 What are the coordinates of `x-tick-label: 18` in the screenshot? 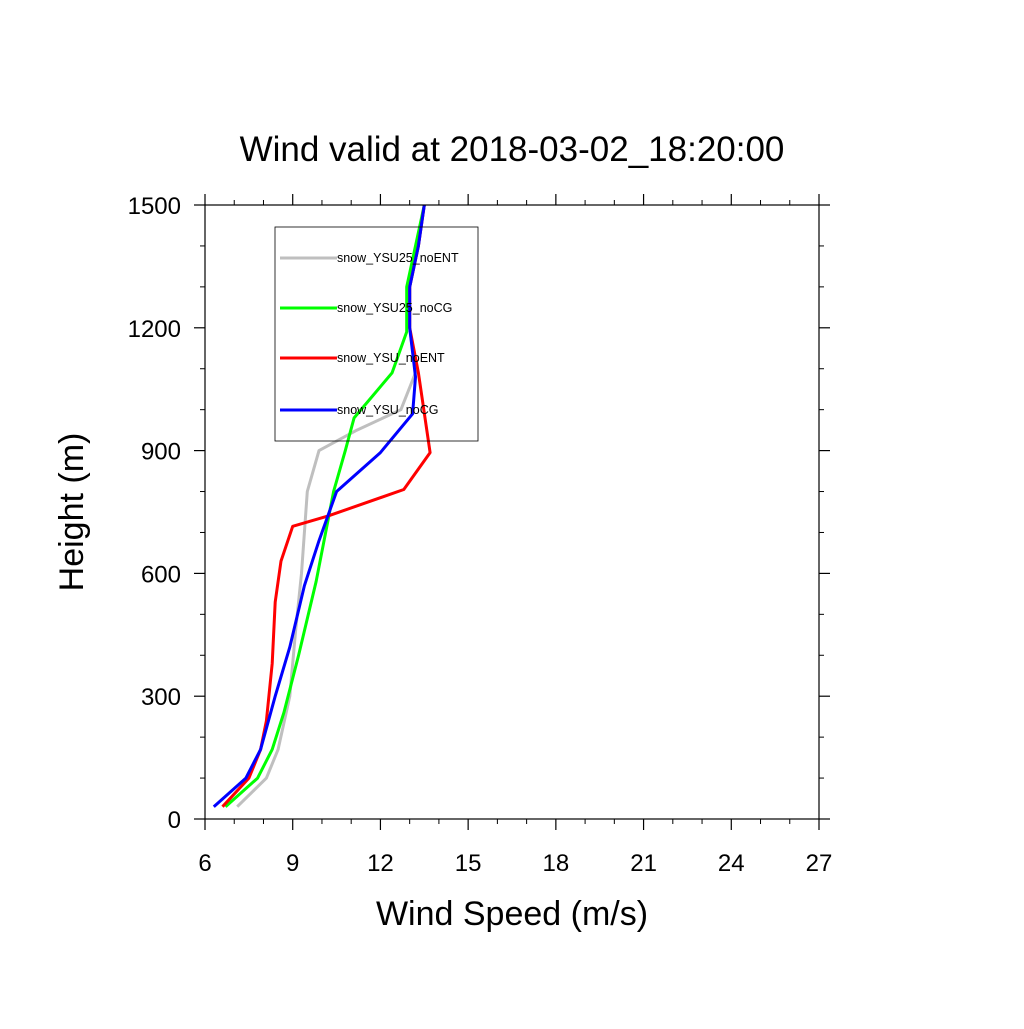 It's located at (556, 863).